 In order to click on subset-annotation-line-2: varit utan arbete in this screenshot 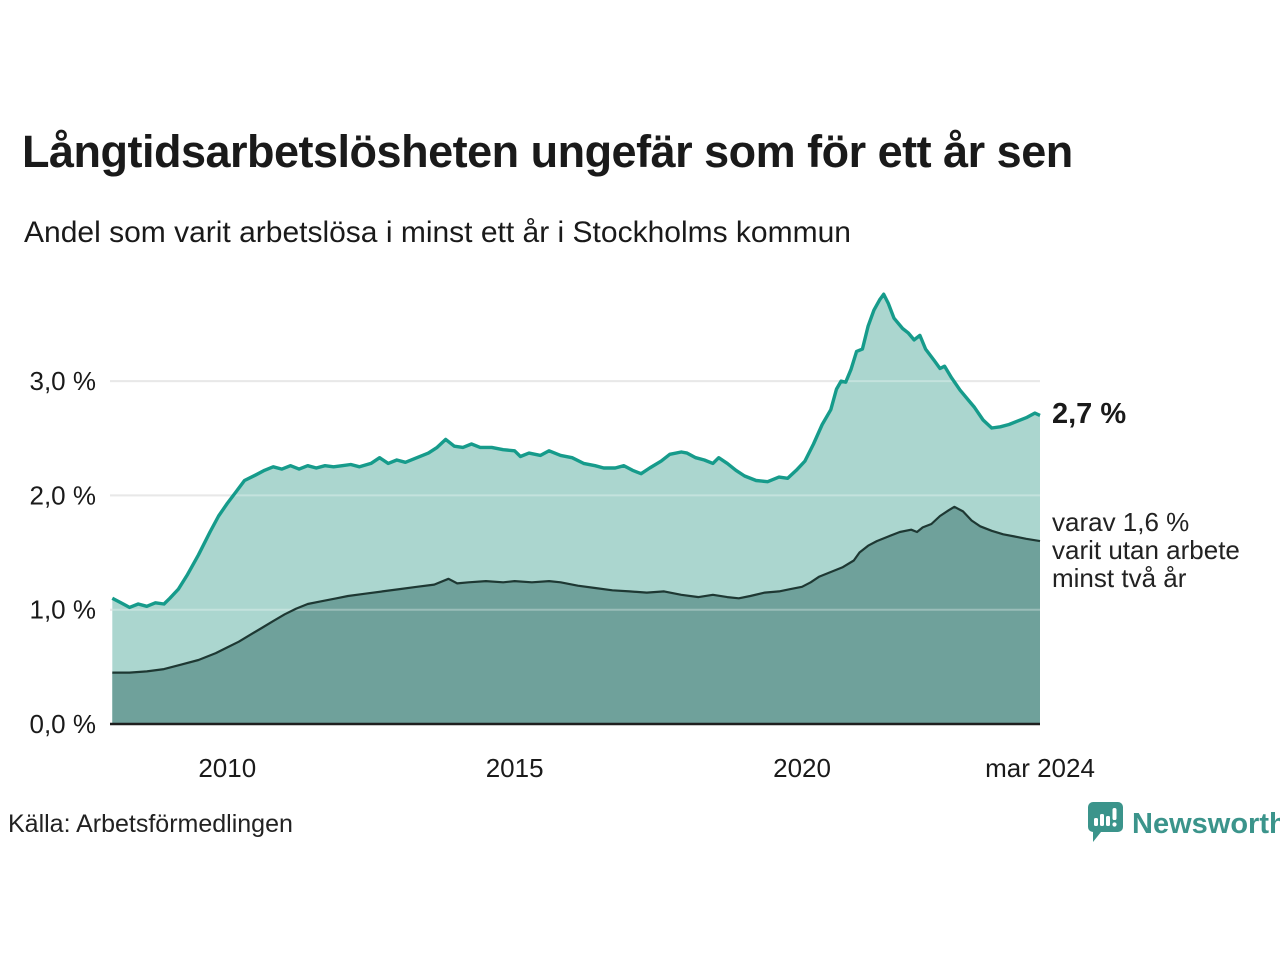, I will do `click(1146, 550)`.